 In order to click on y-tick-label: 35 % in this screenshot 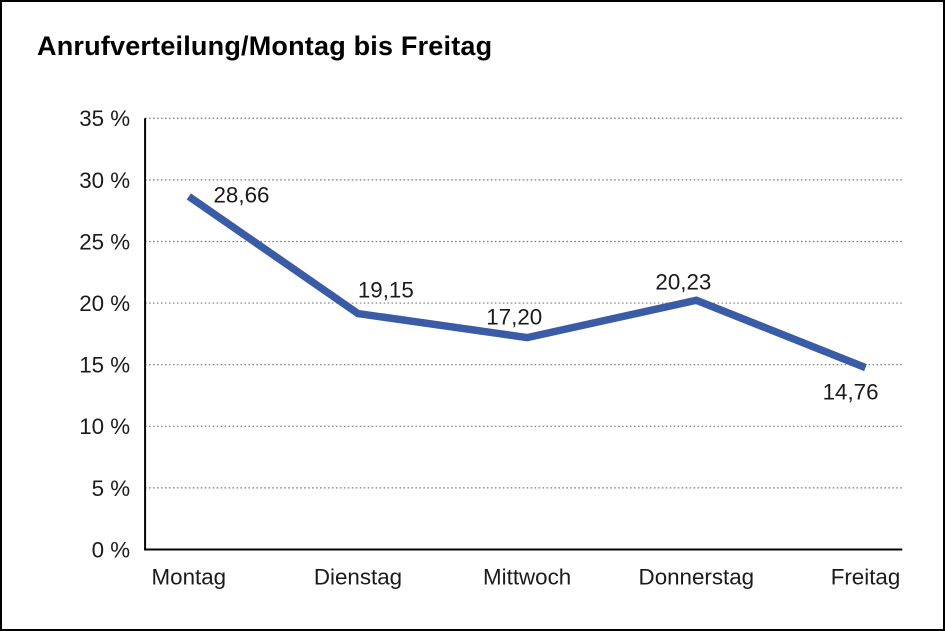, I will do `click(104, 118)`.